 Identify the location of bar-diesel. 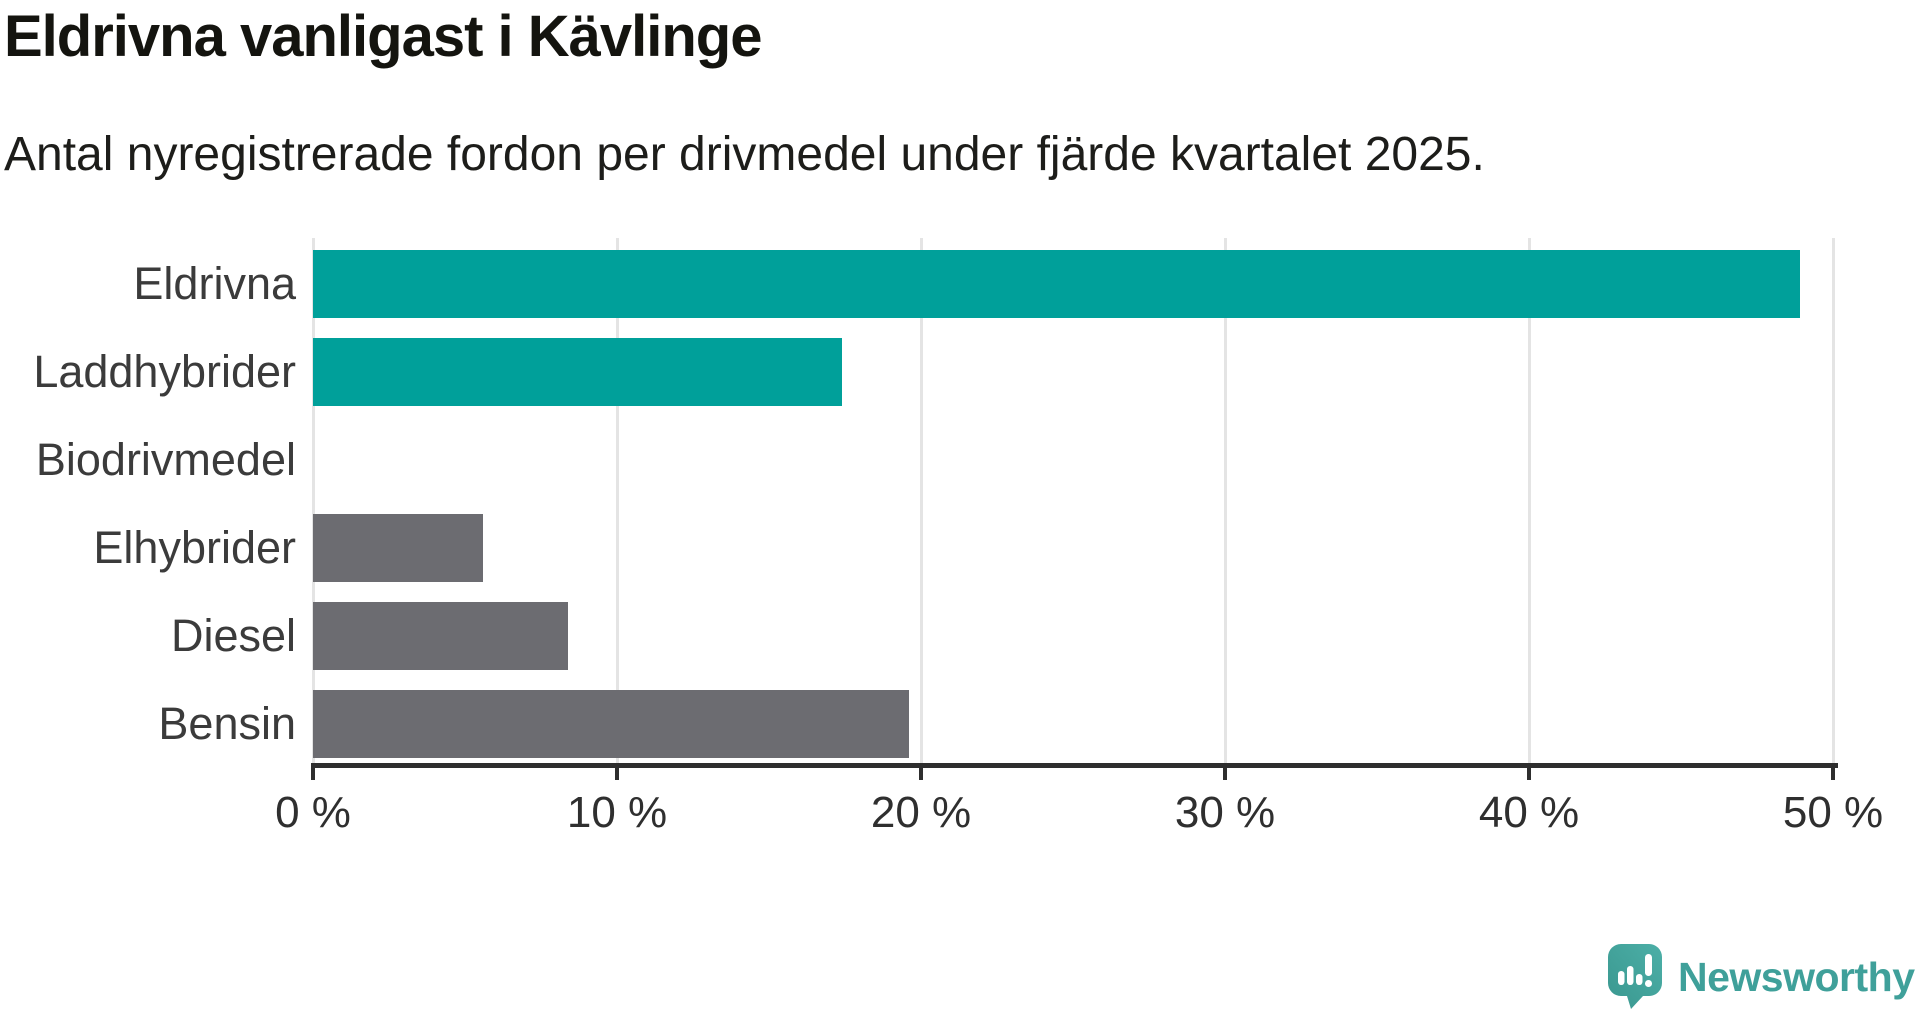
(441, 636).